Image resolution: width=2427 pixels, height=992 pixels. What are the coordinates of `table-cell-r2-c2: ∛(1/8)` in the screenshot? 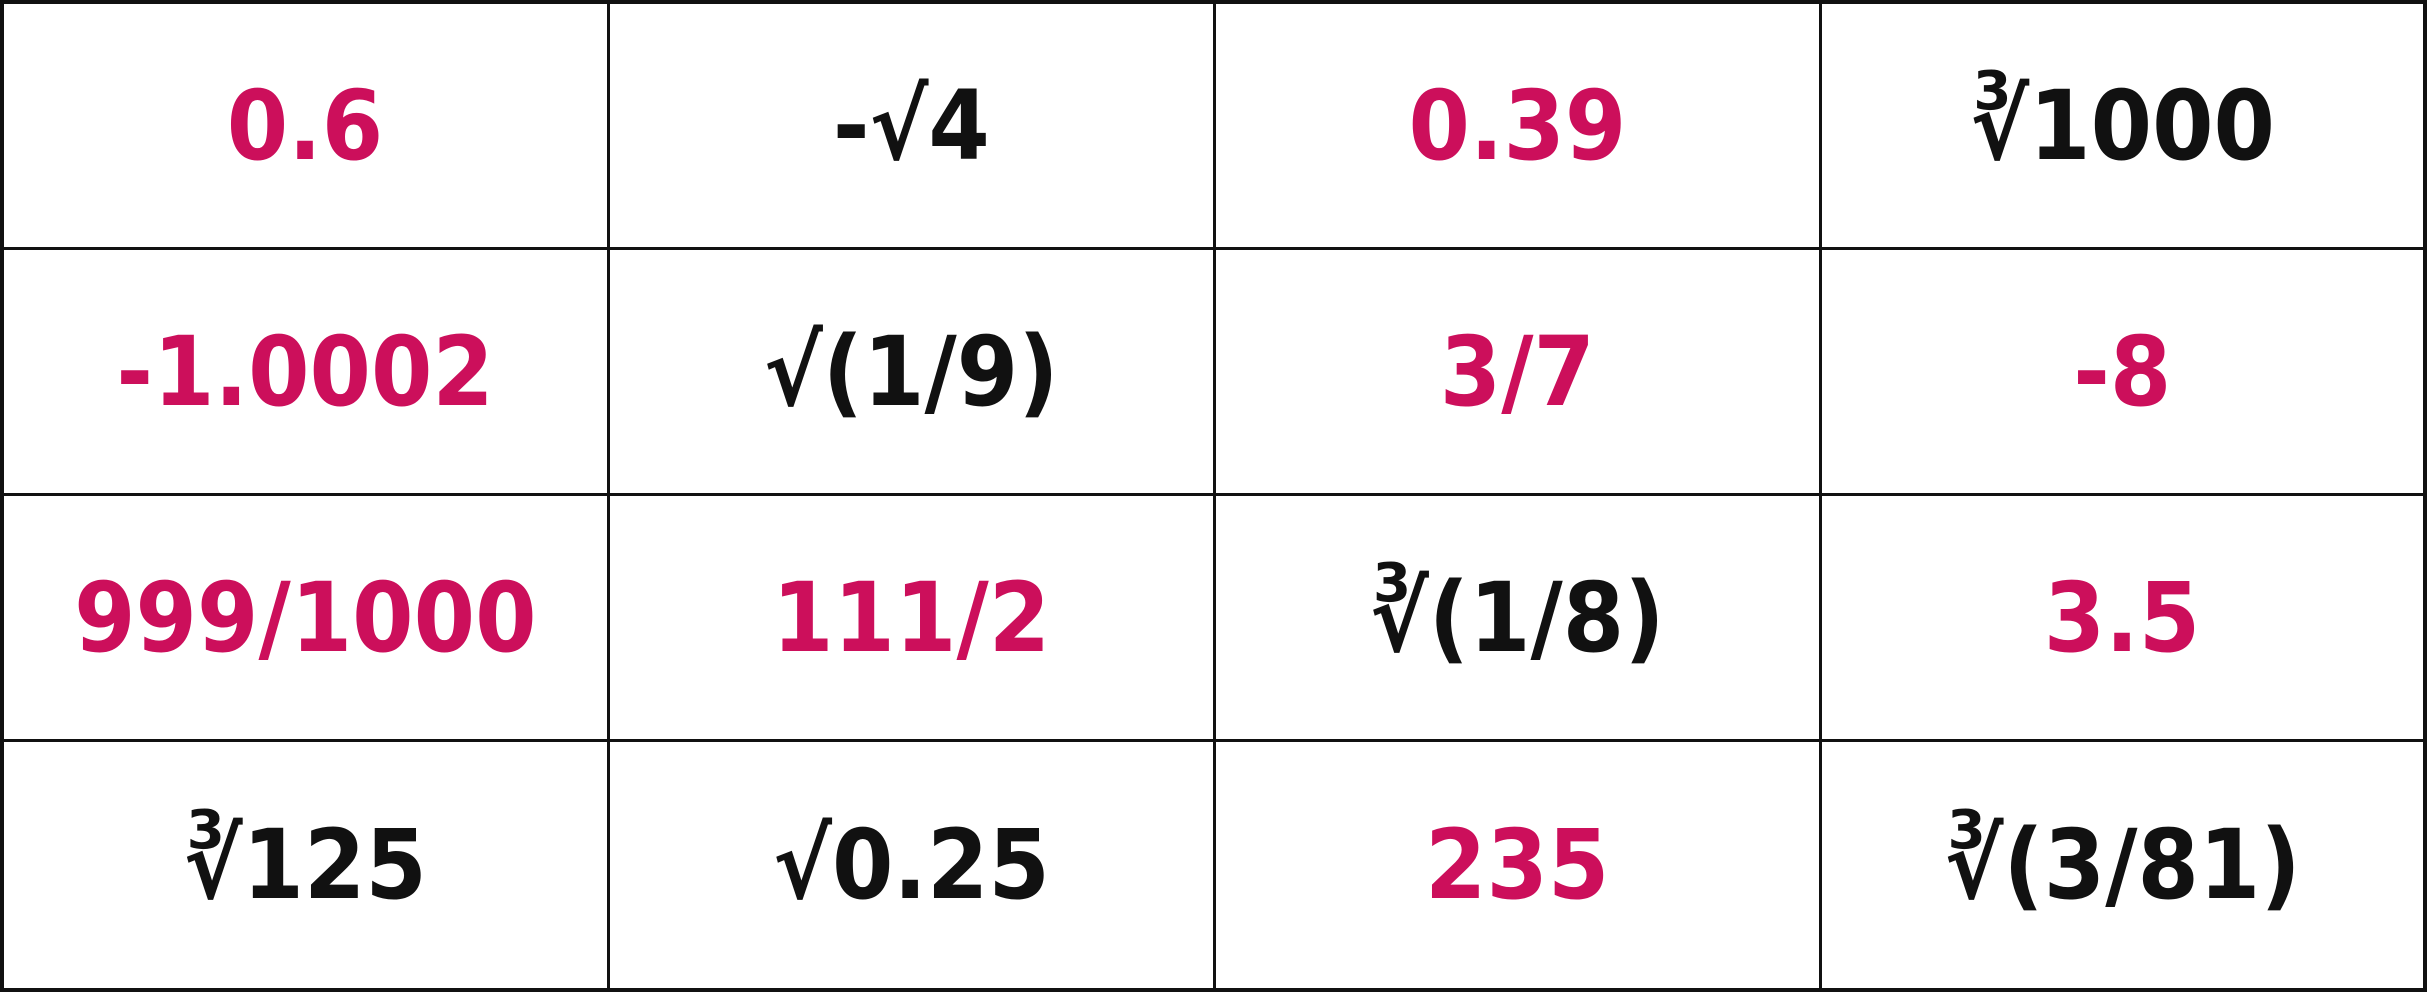 It's located at (1519, 619).